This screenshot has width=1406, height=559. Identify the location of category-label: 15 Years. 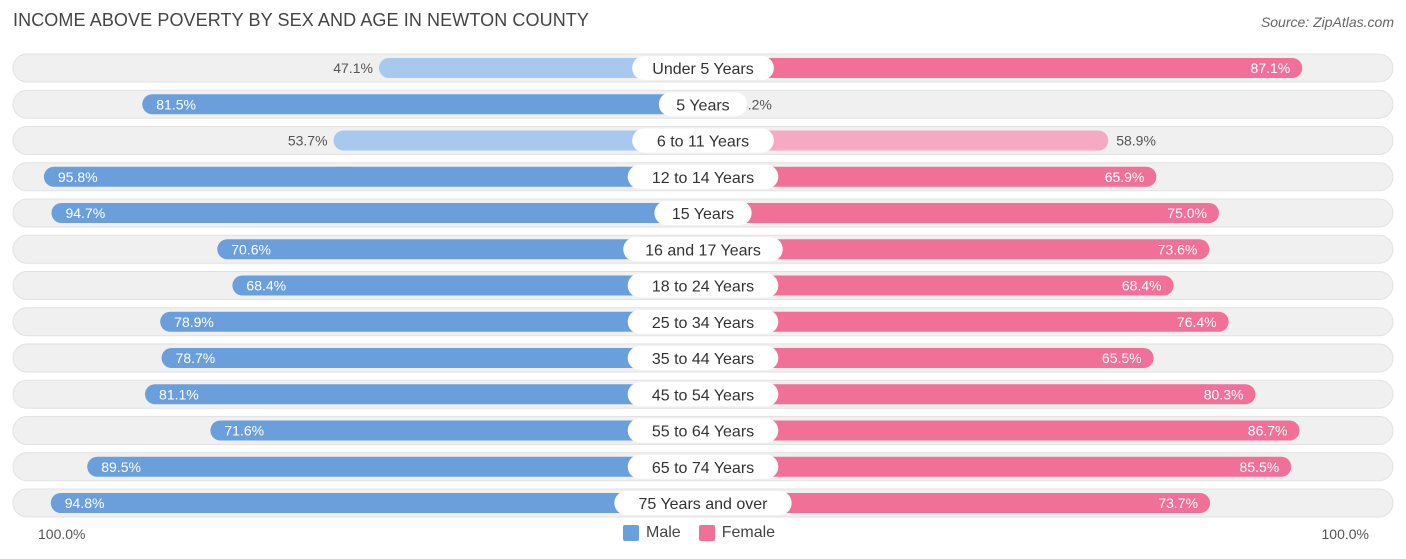
(703, 214).